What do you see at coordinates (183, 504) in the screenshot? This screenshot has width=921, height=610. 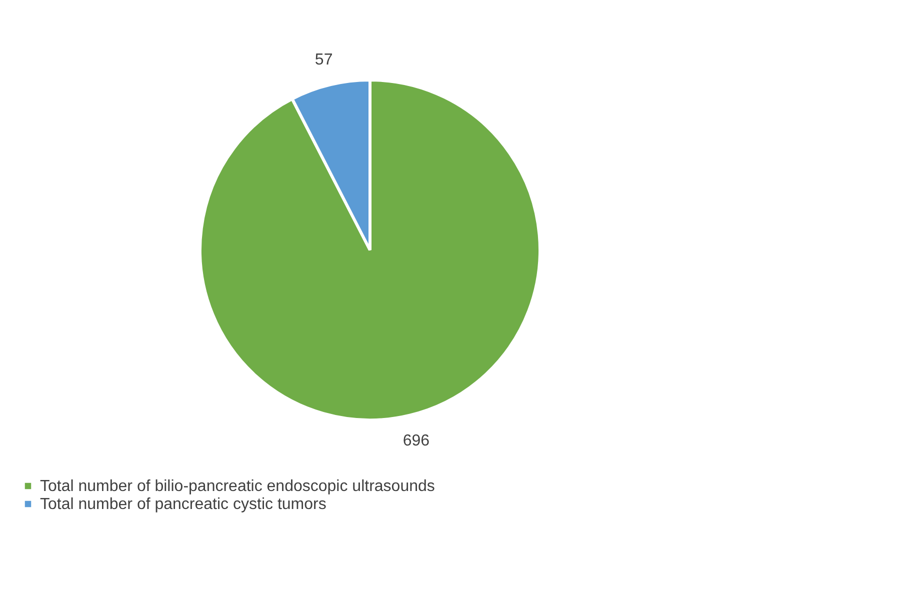 I see `legend-label: Total number of pancreatic cystic tumors` at bounding box center [183, 504].